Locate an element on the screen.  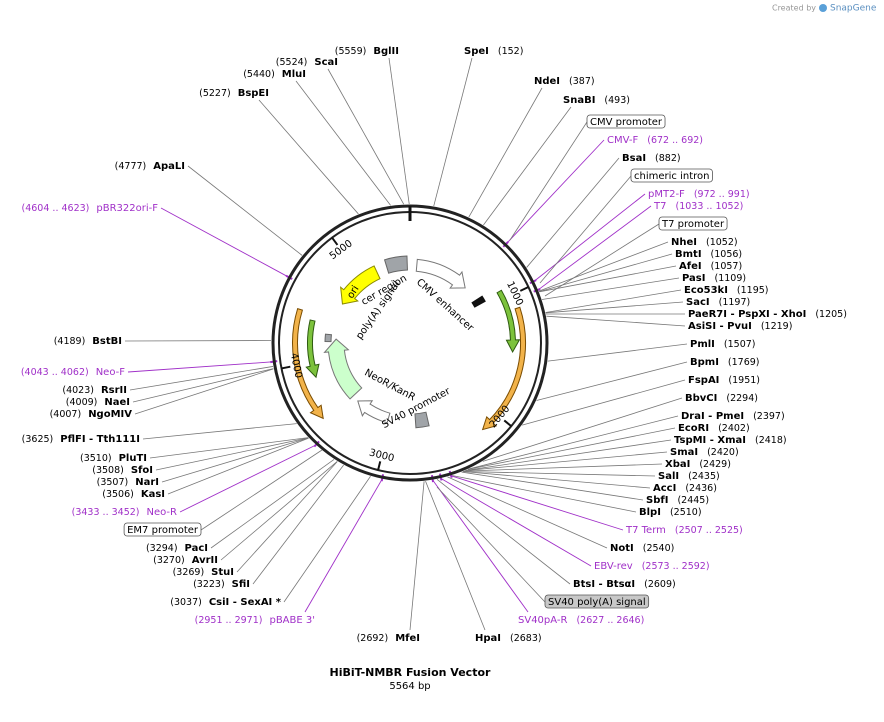
site-label: (4007) NgoMIV is located at coordinates (91, 415).